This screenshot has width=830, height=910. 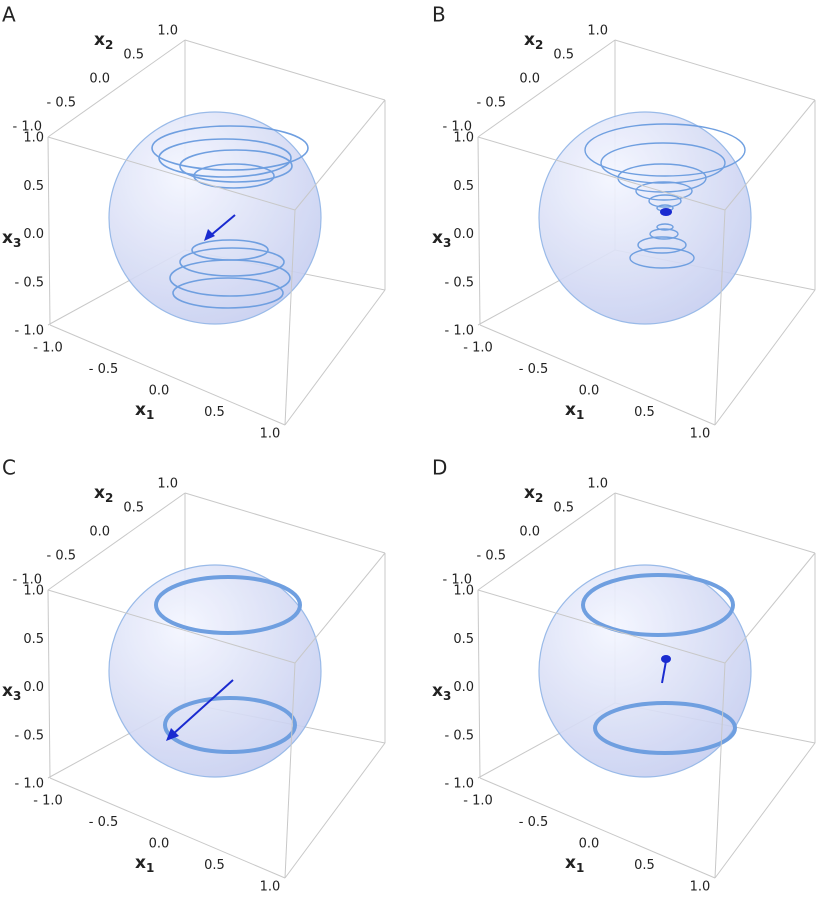 What do you see at coordinates (9, 15) in the screenshot?
I see `panel-label: A` at bounding box center [9, 15].